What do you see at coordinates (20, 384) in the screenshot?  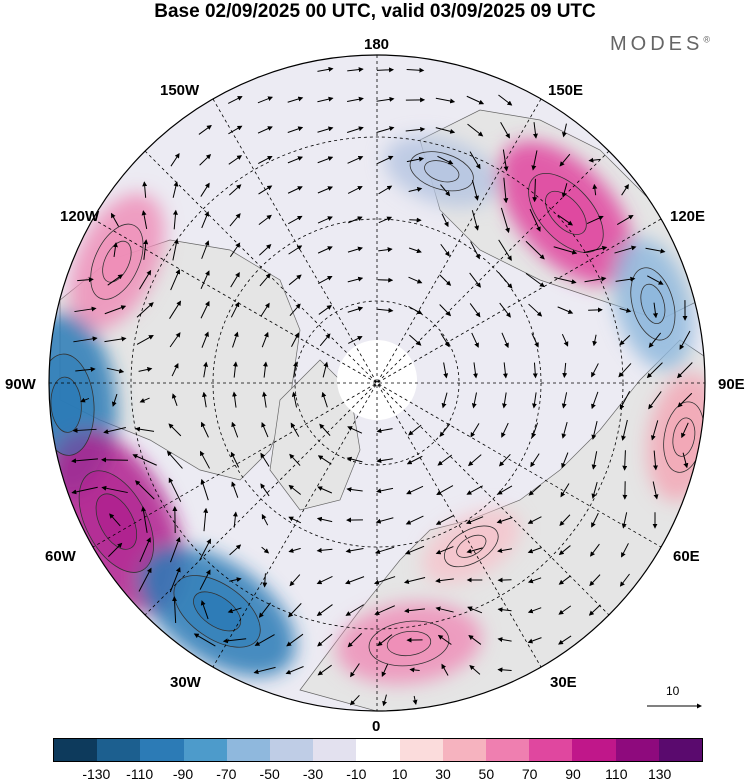 I see `lon-label-90w: 90W` at bounding box center [20, 384].